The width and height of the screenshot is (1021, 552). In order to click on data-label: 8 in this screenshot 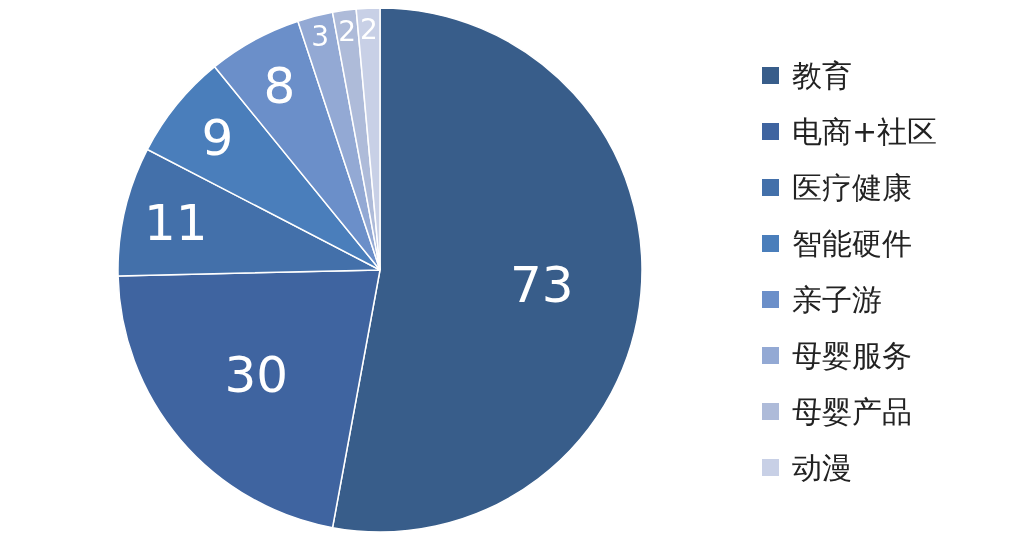, I will do `click(279, 86)`.